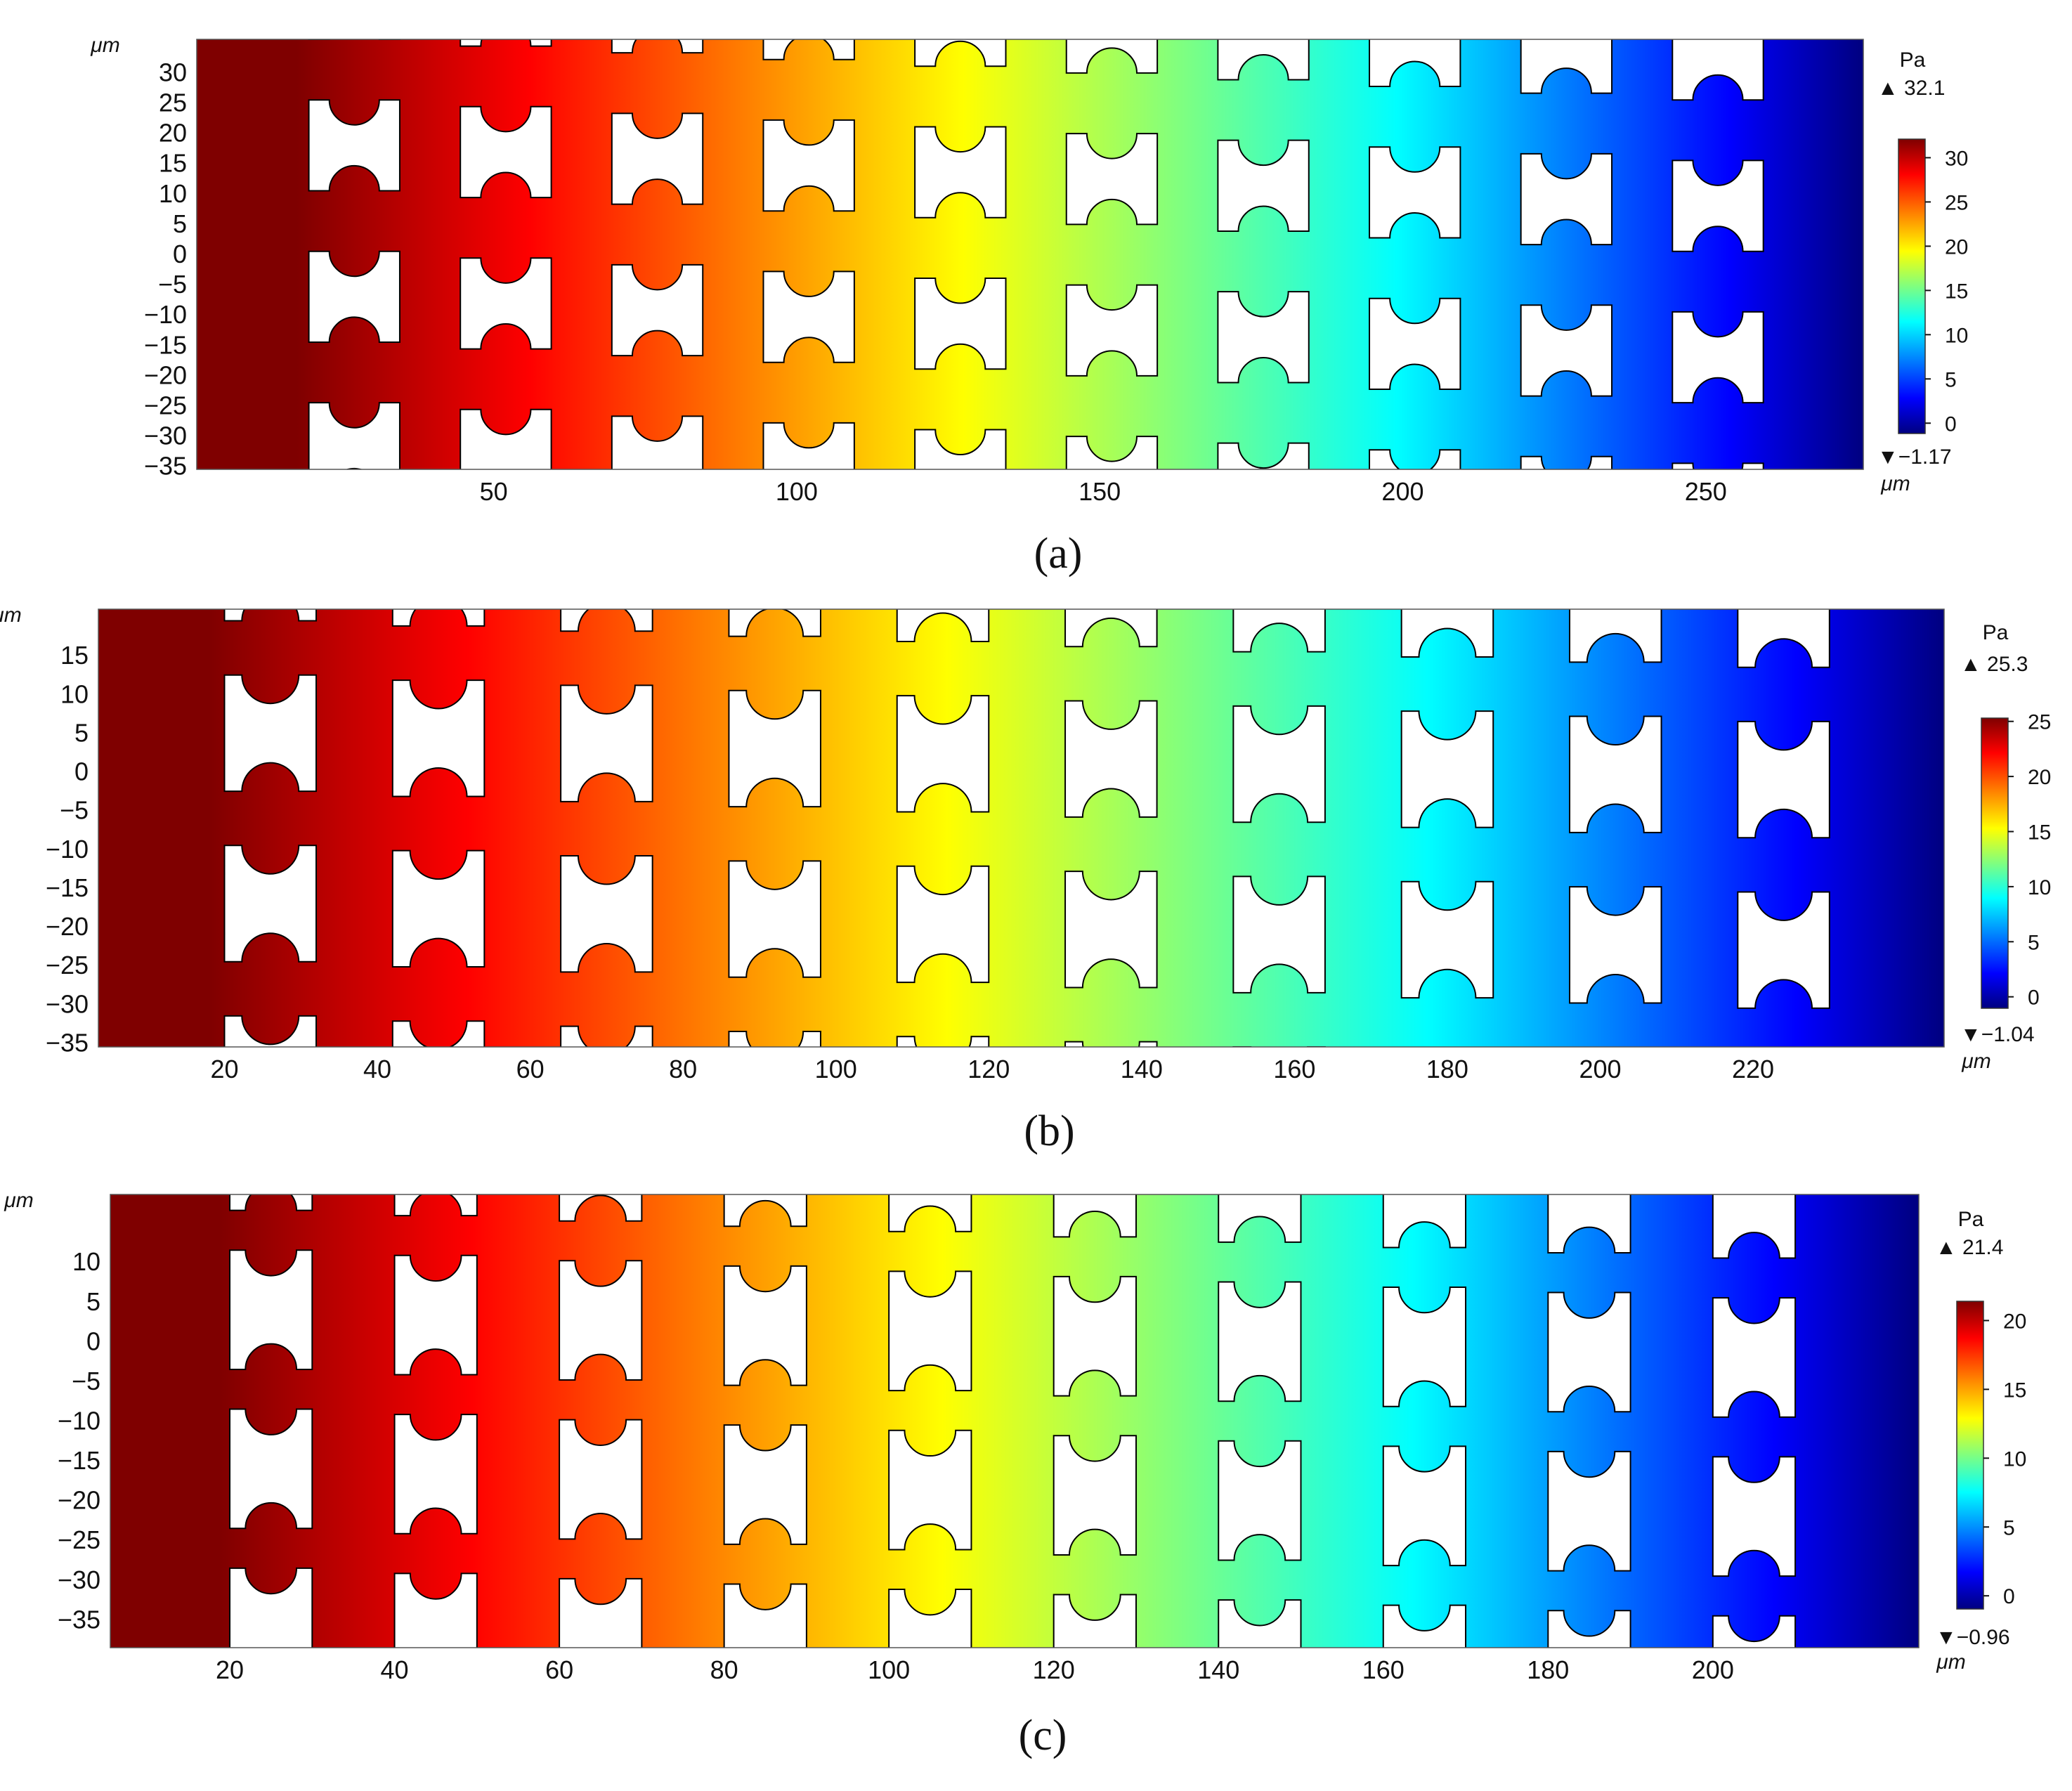 This screenshot has height=1791, width=2072. I want to click on x-tick-label: 160, so click(1383, 1670).